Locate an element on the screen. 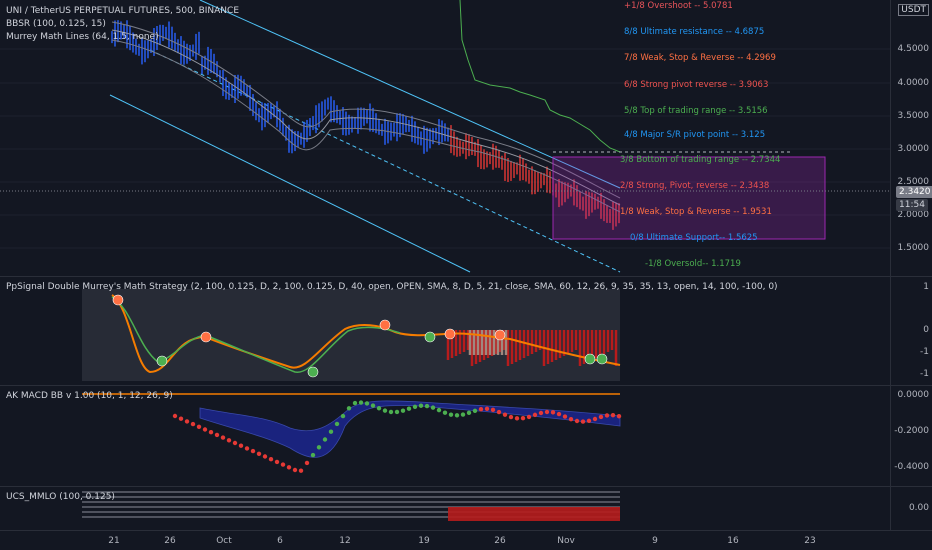  murrey-level-label: 4/8 Major S/R pivot point -- 3.125 is located at coordinates (695, 135).